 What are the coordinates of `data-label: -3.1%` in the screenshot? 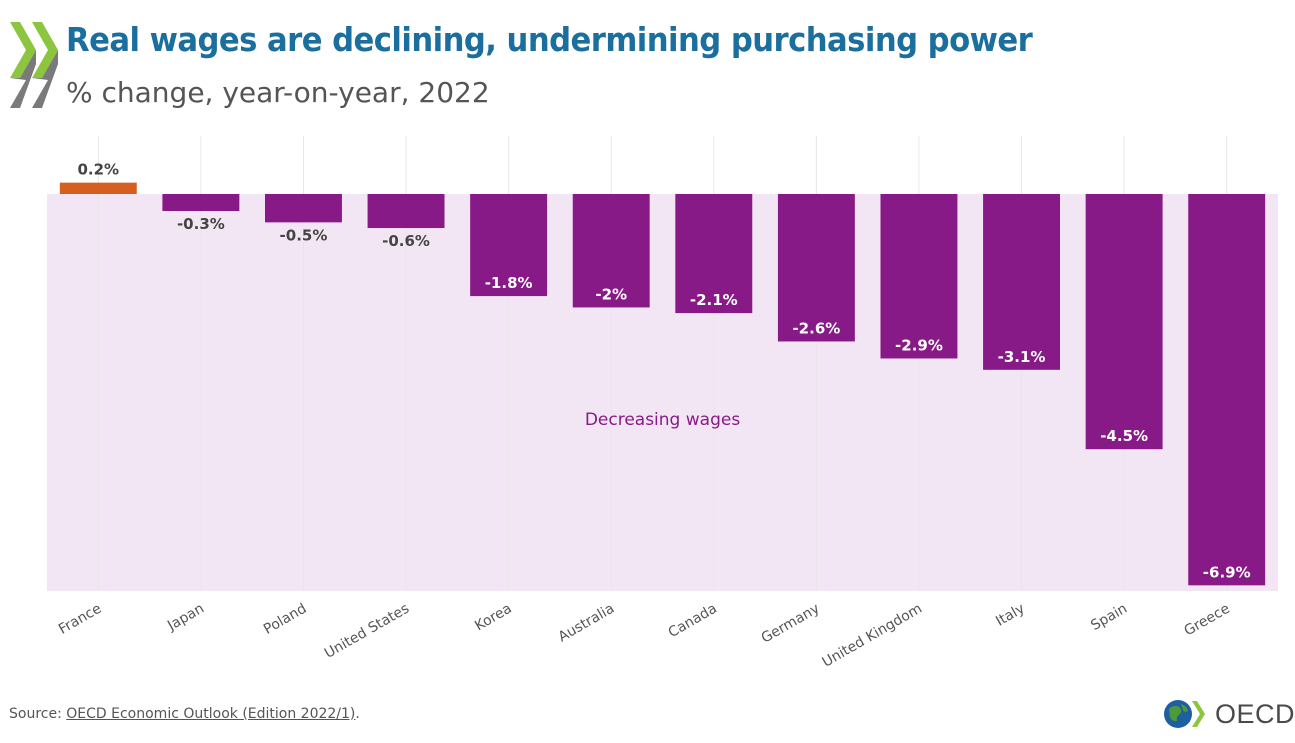 It's located at (1022, 357).